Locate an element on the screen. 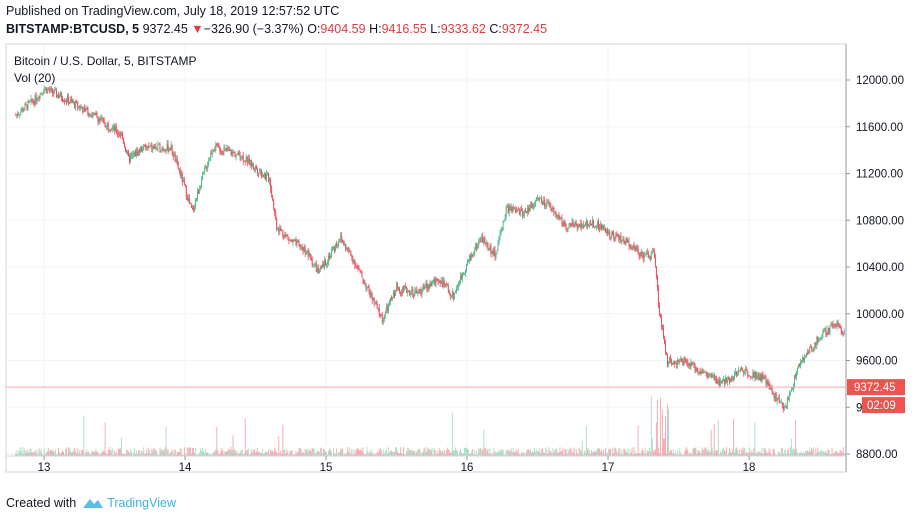 This screenshot has width=920, height=522. tradingview-link: TradingView is located at coordinates (141, 503).